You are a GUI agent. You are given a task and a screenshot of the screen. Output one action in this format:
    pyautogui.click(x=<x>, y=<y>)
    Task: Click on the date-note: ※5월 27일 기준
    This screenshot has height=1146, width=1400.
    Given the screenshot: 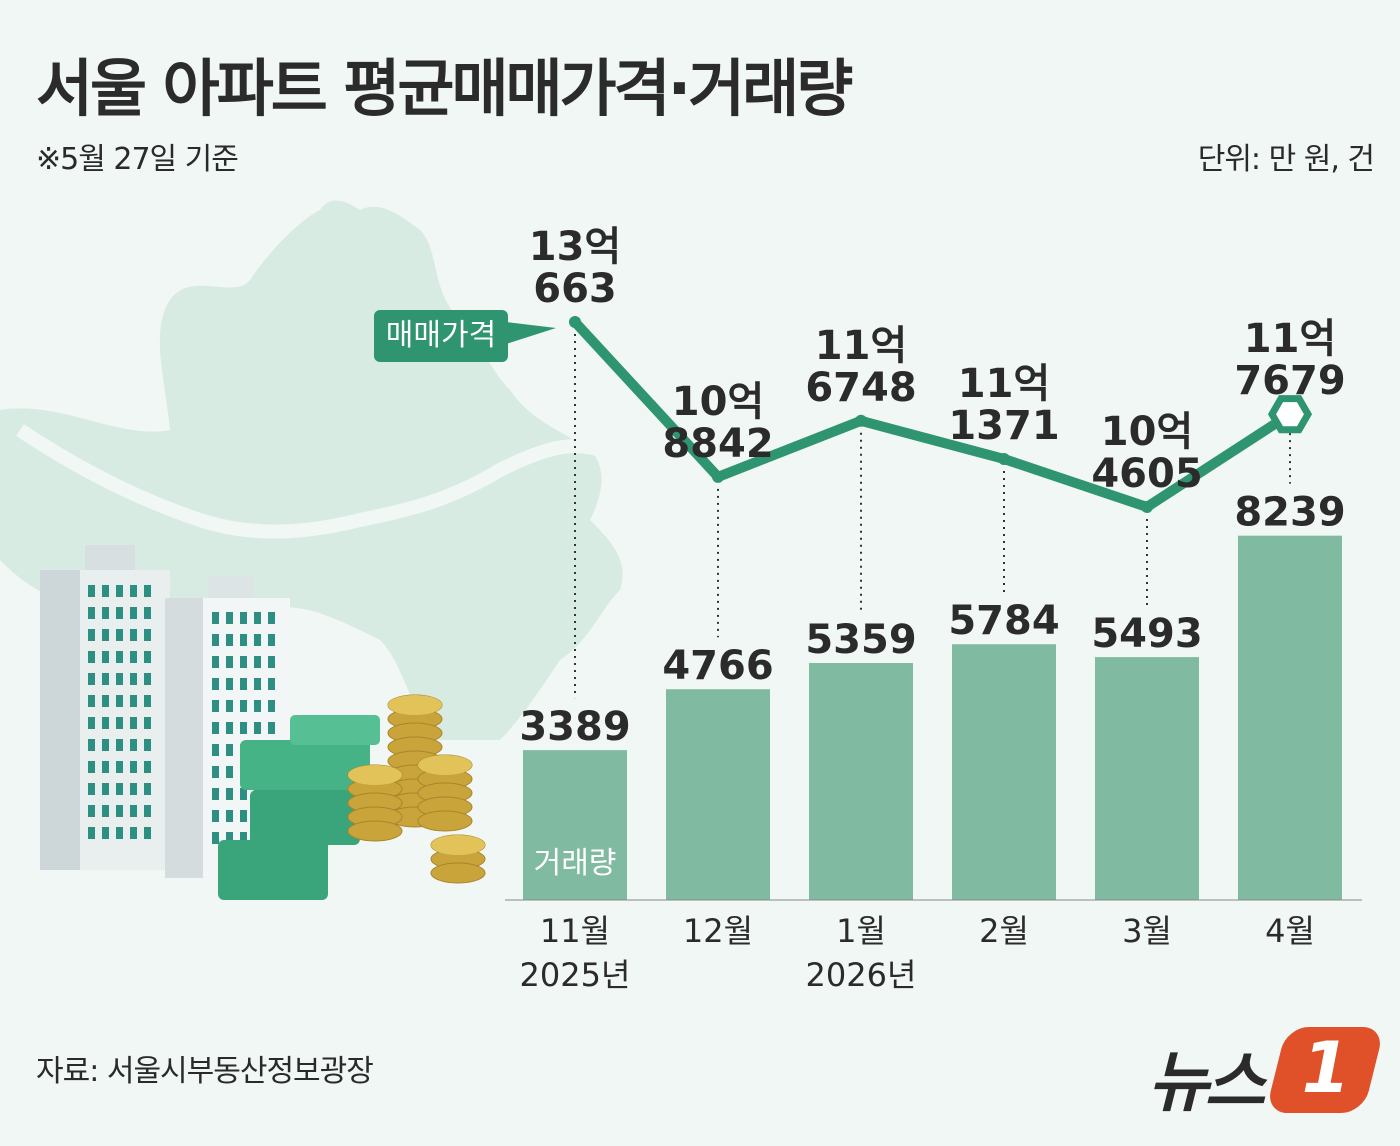 What is the action you would take?
    pyautogui.click(x=137, y=159)
    